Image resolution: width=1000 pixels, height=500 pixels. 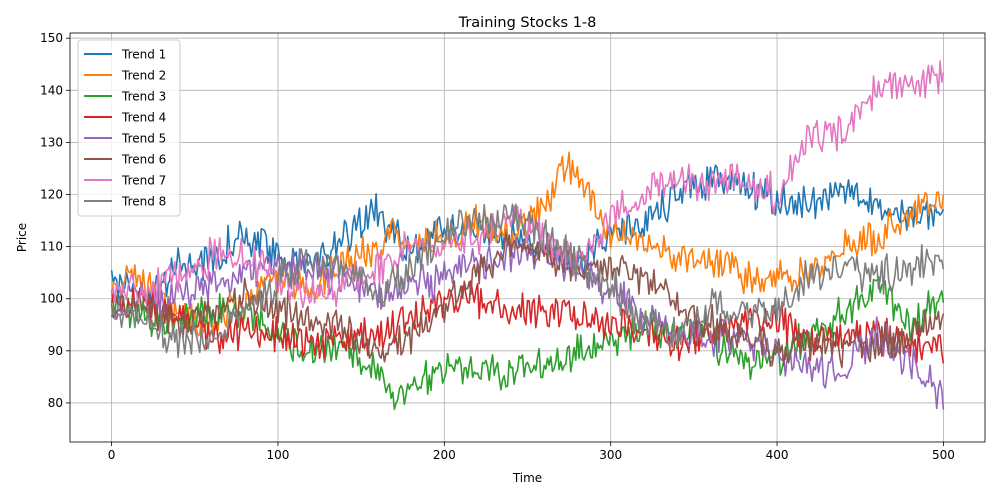 I want to click on legend-label: Trend 3, so click(x=143, y=97).